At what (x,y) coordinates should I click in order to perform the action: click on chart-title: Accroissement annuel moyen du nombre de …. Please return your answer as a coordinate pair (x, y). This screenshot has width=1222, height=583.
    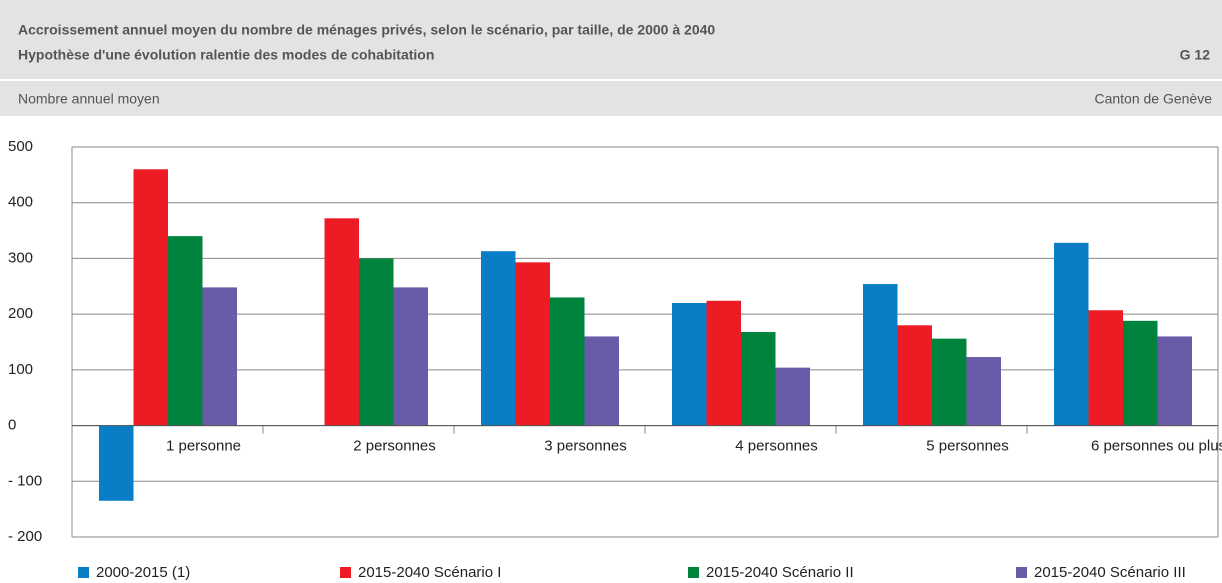
    Looking at the image, I should click on (366, 30).